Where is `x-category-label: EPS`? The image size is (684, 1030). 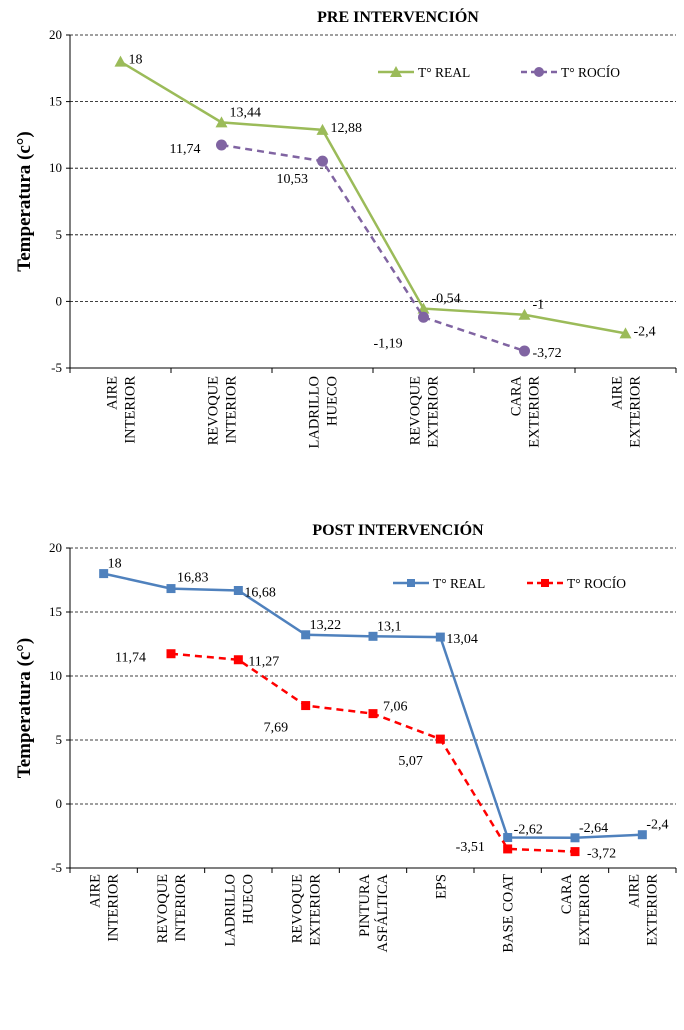 x-category-label: EPS is located at coordinates (441, 886).